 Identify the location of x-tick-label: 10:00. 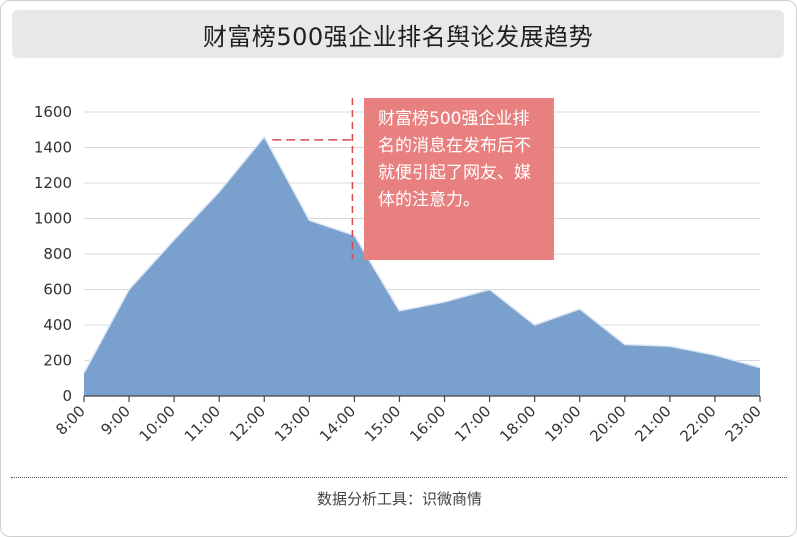
(157, 423).